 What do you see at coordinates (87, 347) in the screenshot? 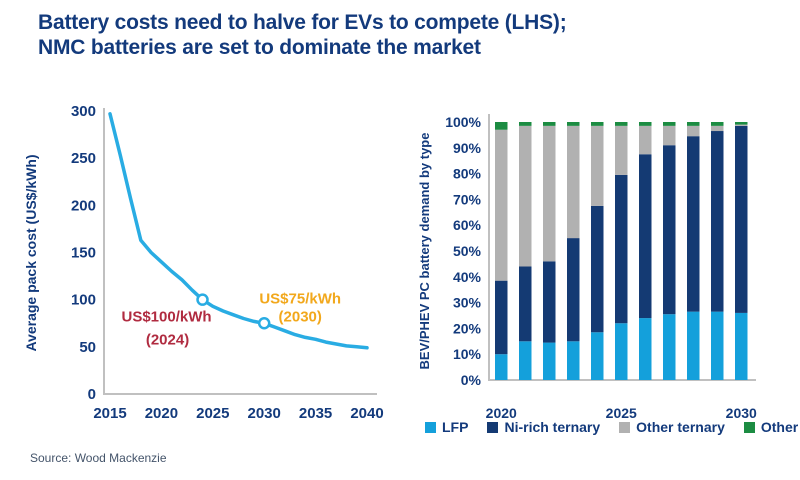
I see `line-chart-y-tick: 50` at bounding box center [87, 347].